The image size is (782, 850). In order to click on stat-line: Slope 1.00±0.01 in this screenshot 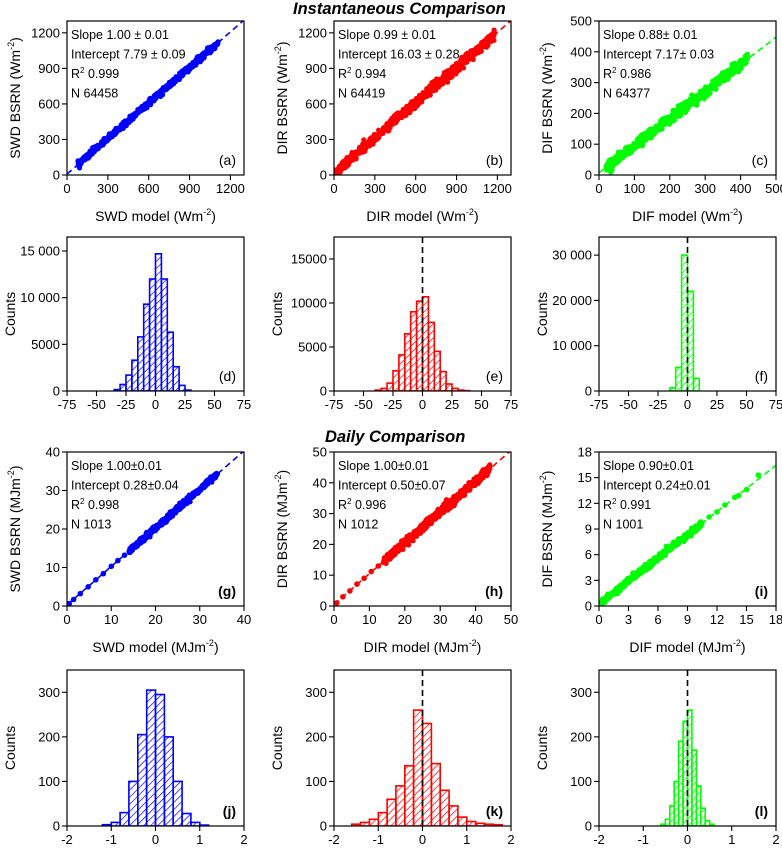, I will do `click(116, 466)`.